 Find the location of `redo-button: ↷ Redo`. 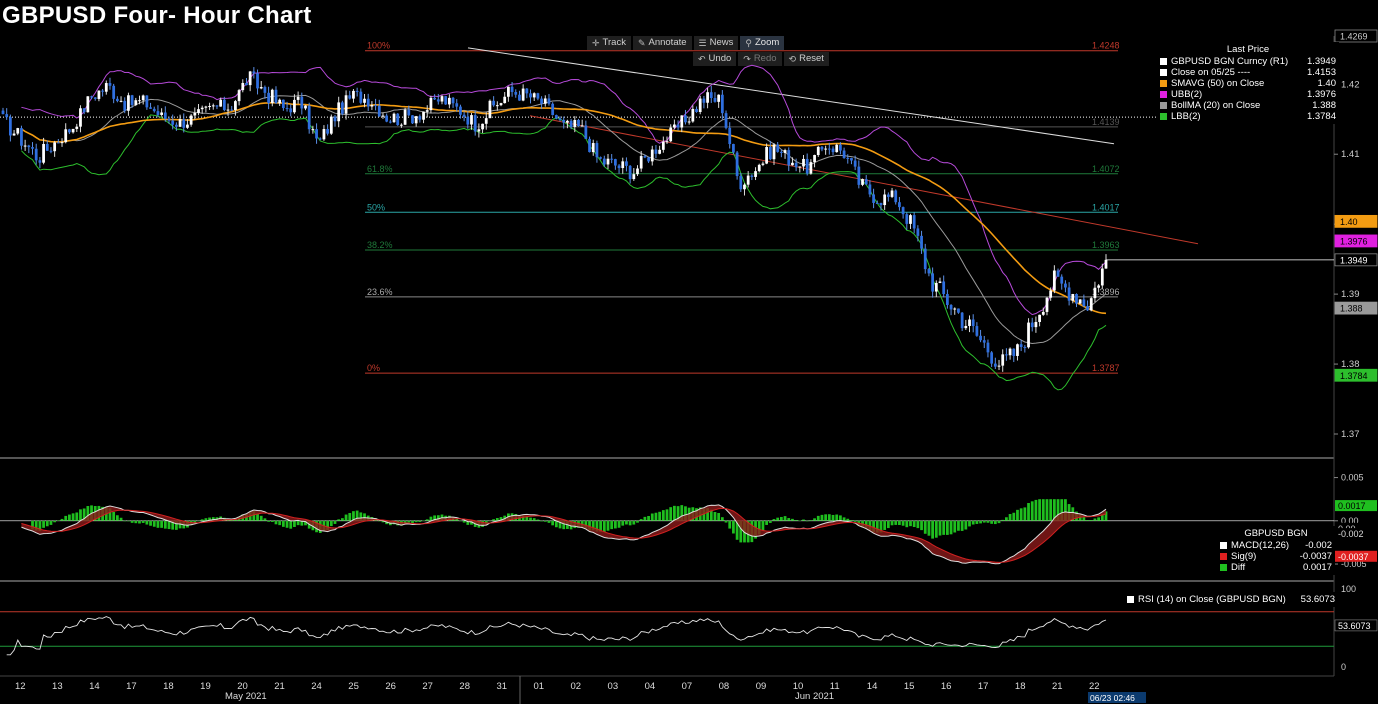

redo-button: ↷ Redo is located at coordinates (760, 59).